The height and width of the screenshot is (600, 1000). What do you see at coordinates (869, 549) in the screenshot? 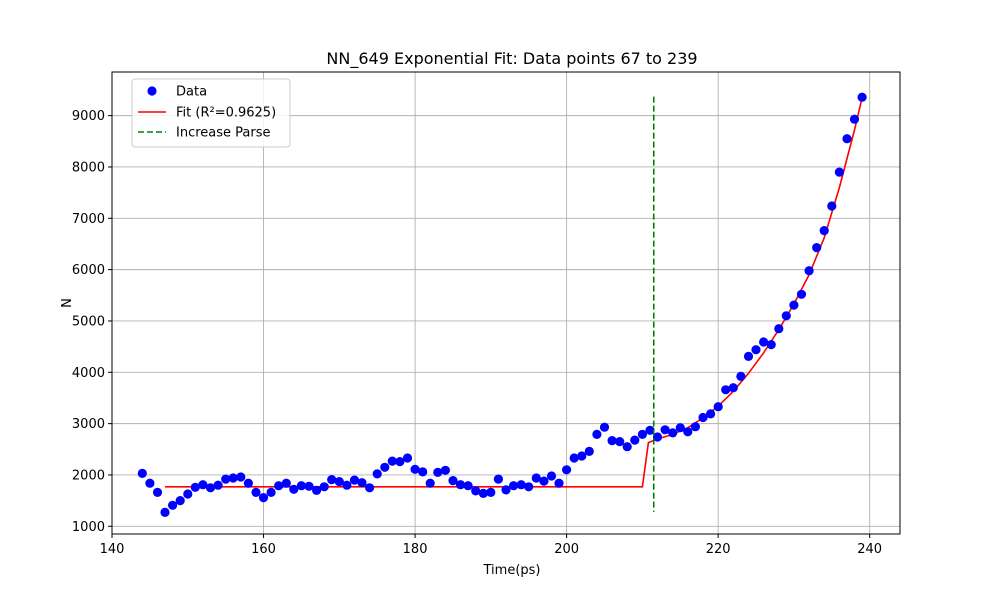
I see `x-tick-label: 240` at bounding box center [869, 549].